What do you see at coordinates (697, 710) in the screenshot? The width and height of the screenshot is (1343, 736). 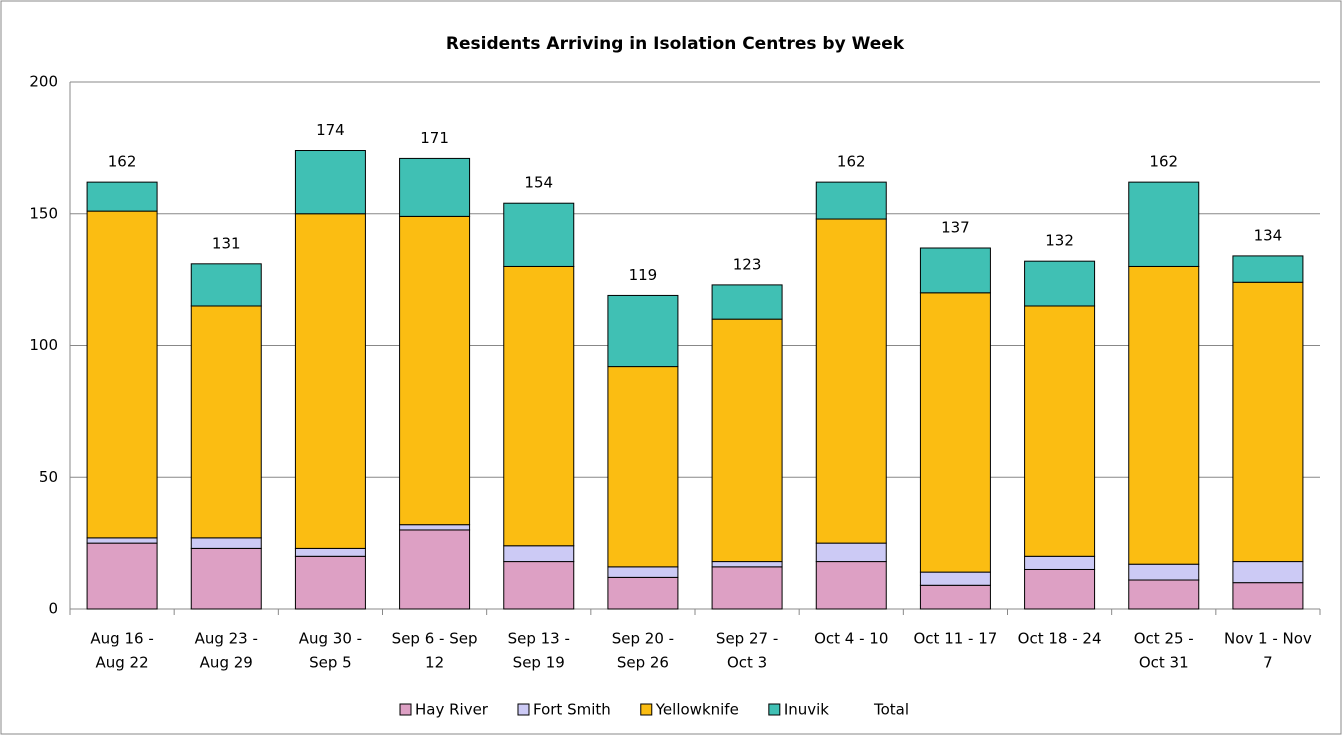 I see `legend-label: Yellowknife` at bounding box center [697, 710].